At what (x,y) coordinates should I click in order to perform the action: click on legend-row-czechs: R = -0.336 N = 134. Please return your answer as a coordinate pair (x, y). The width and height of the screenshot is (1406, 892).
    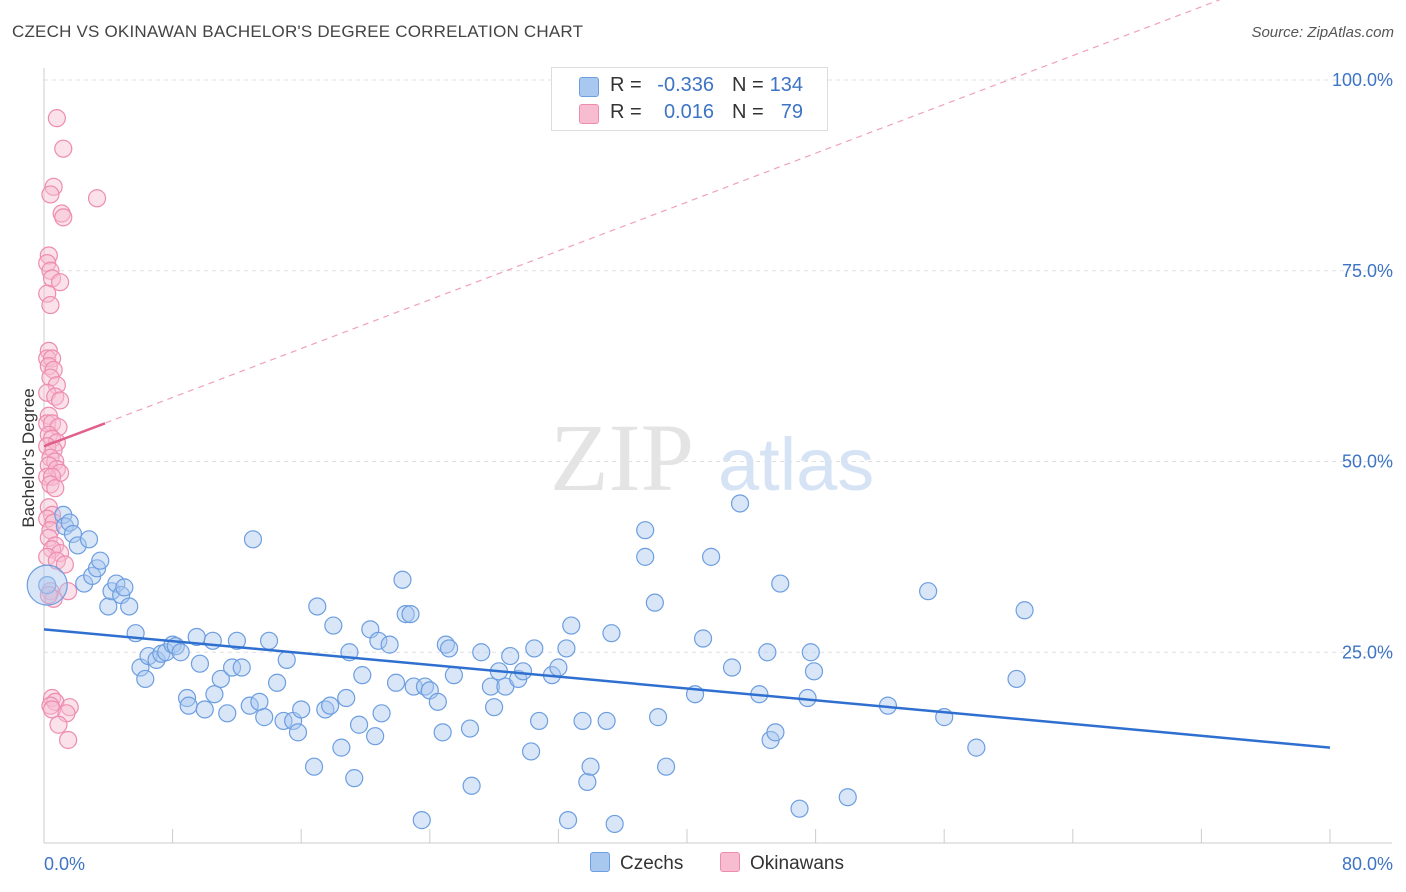
    Looking at the image, I should click on (689, 87).